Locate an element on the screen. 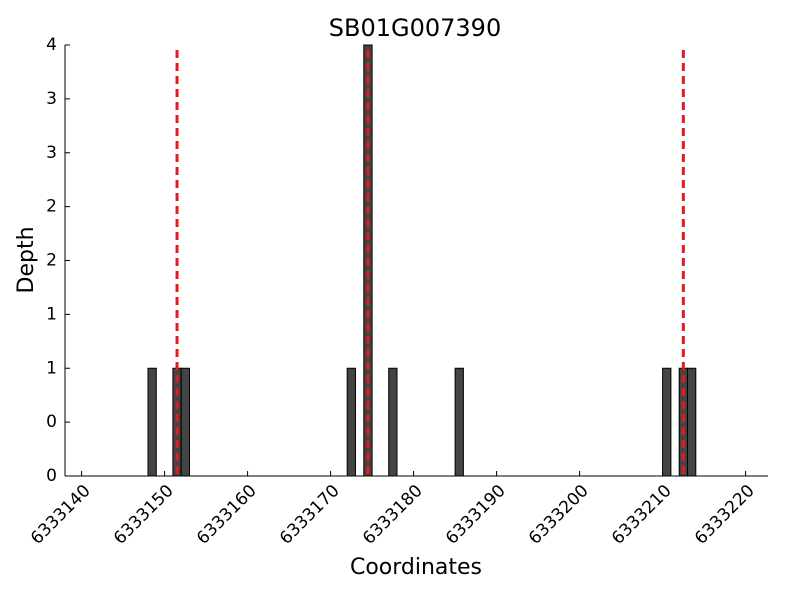 The height and width of the screenshot is (600, 800). x-tick-label: 6333190 is located at coordinates (476, 515).